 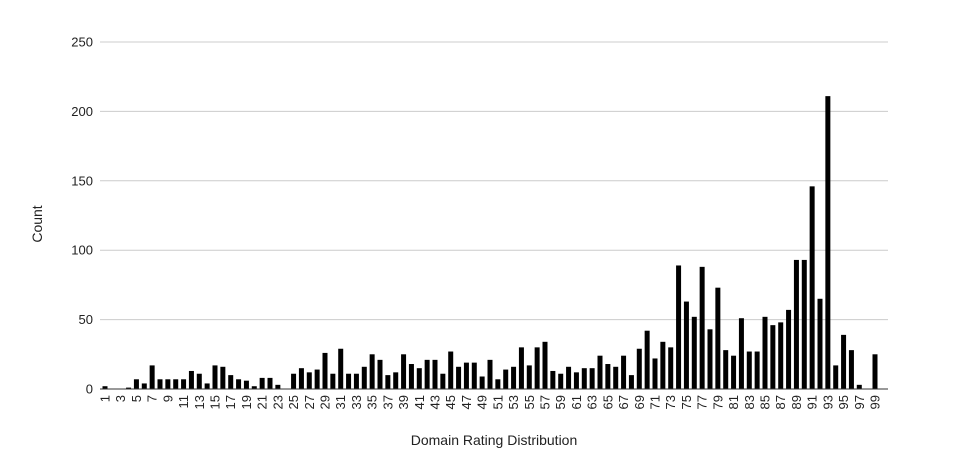 I want to click on x-tick-label: 73, so click(x=670, y=402).